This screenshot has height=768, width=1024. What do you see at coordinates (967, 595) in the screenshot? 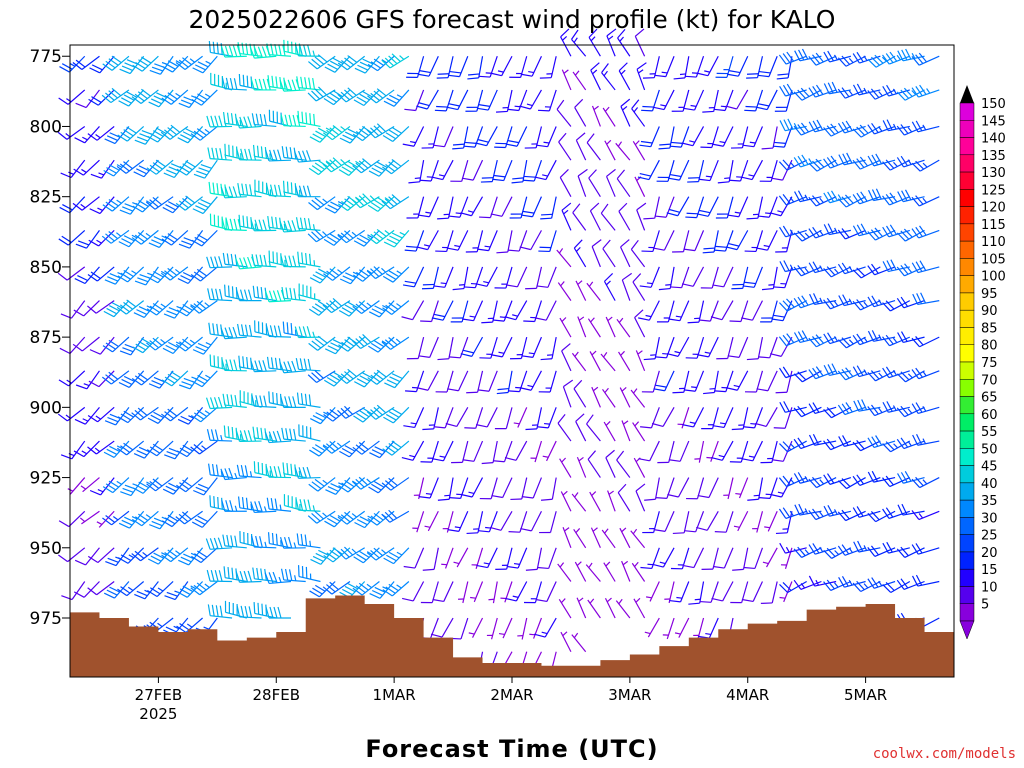
I see `colorbar-swatch` at bounding box center [967, 595].